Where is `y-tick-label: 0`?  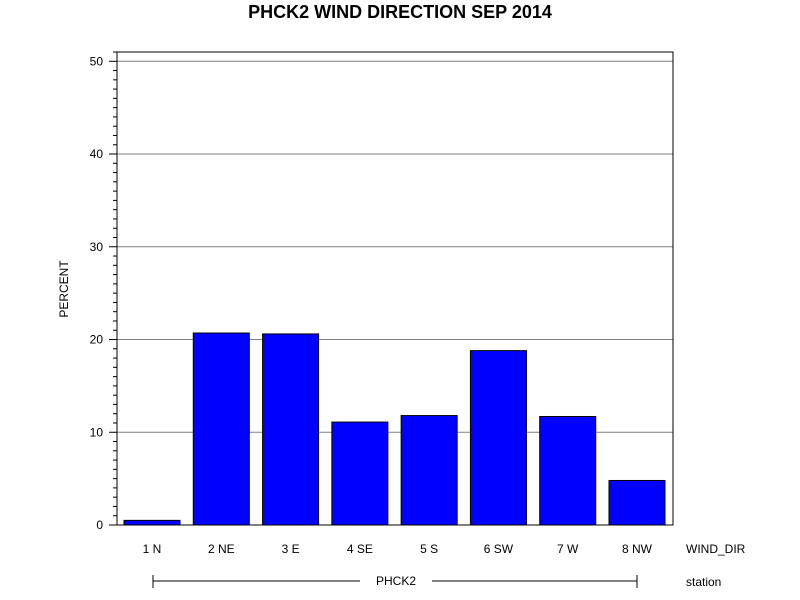 y-tick-label: 0 is located at coordinates (99, 525).